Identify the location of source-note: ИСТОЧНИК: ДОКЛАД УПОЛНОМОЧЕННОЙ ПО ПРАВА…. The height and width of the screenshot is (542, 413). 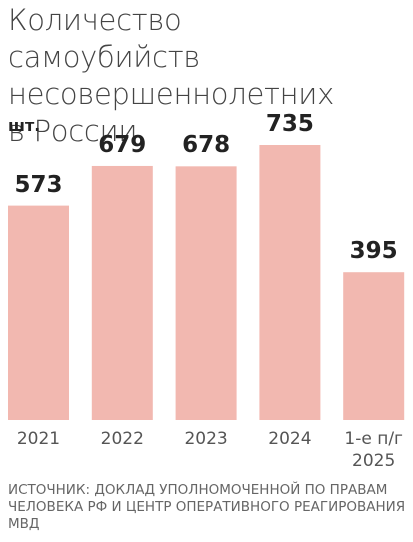
(207, 507).